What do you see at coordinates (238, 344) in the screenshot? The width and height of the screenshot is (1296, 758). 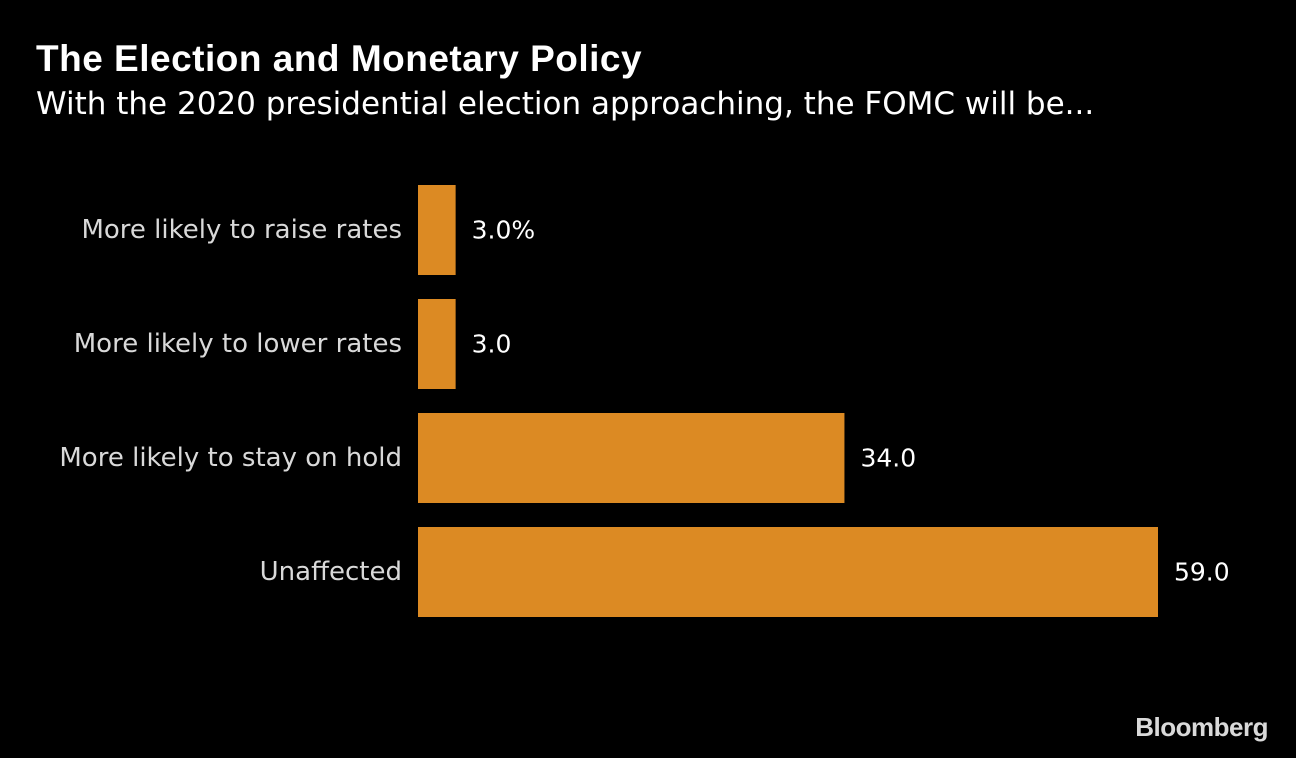 I see `category-label: More likely to lower rates` at bounding box center [238, 344].